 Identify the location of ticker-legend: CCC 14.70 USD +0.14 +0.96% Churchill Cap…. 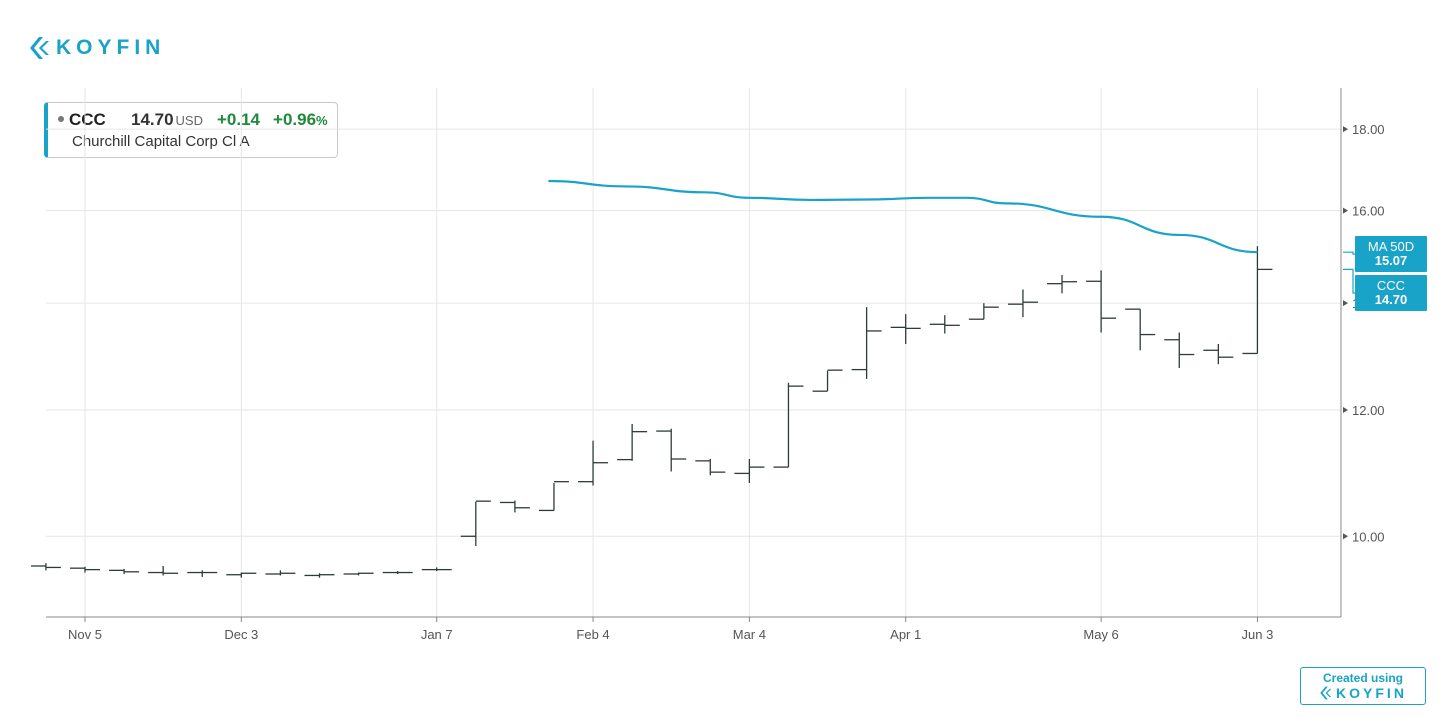
(191, 130).